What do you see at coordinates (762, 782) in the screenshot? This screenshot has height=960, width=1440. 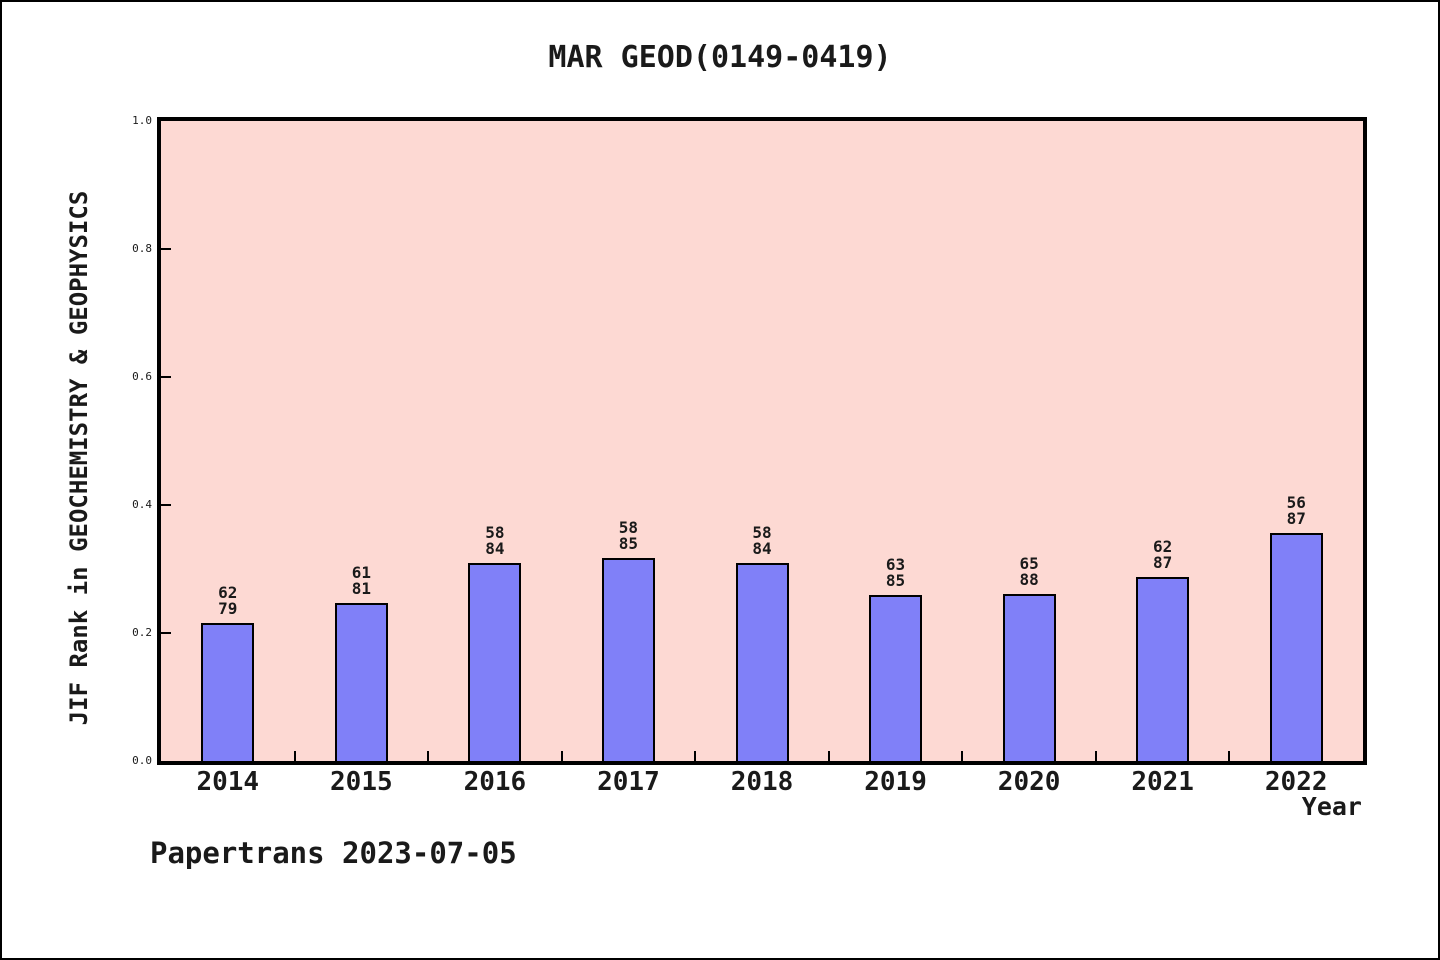 I see `x-tick-label-2018: 2018` at bounding box center [762, 782].